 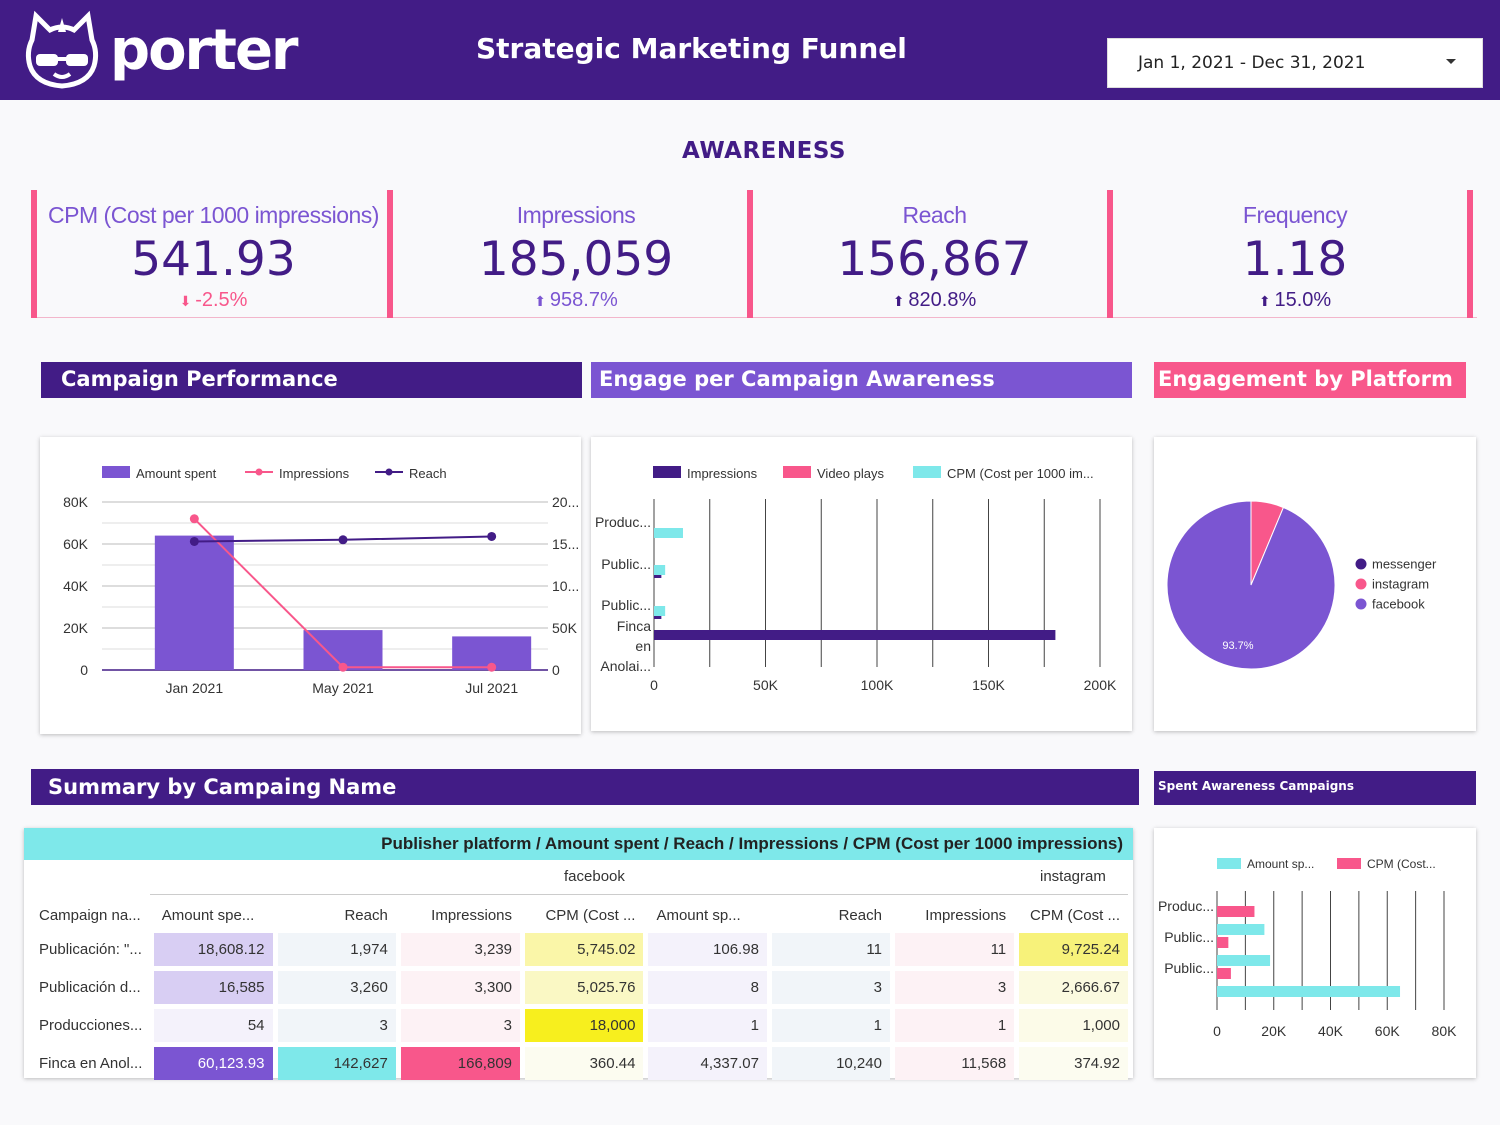 What do you see at coordinates (1404, 564) in the screenshot?
I see `legend-label: messenger` at bounding box center [1404, 564].